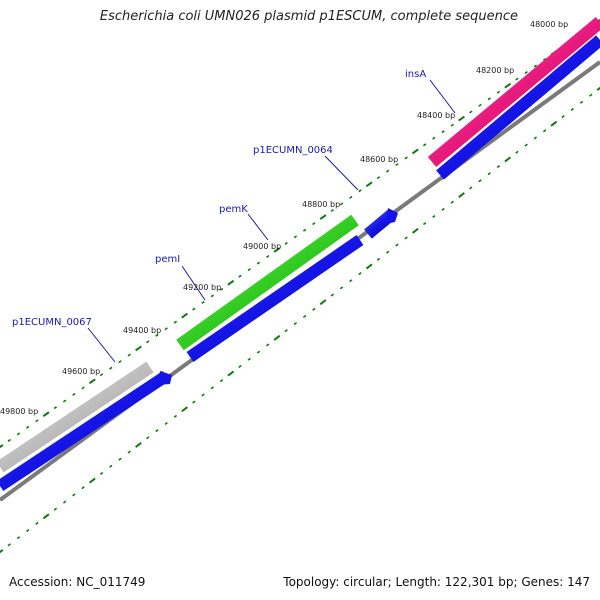 The image size is (600, 600). I want to click on gene-label-p1ECUMN_0067: p1ECUMN_0067, so click(52, 322).